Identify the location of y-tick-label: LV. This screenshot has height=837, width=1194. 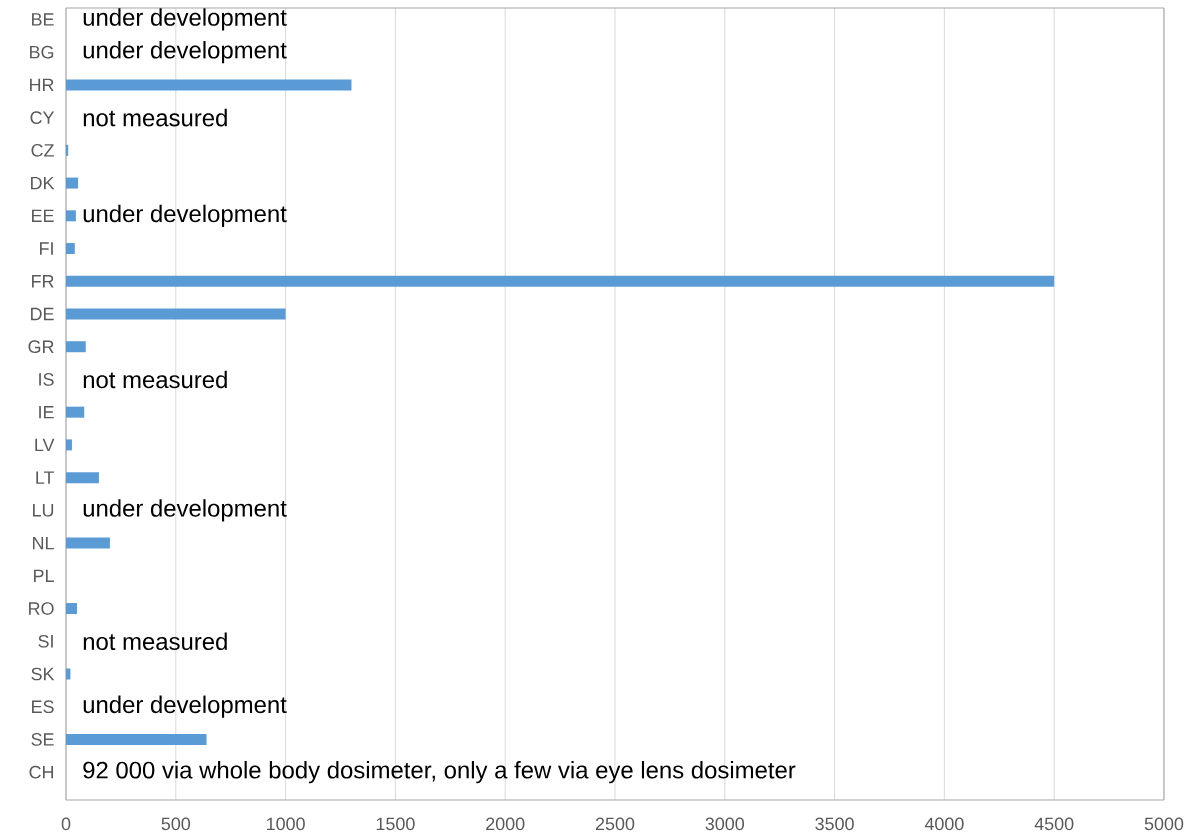
(45, 445).